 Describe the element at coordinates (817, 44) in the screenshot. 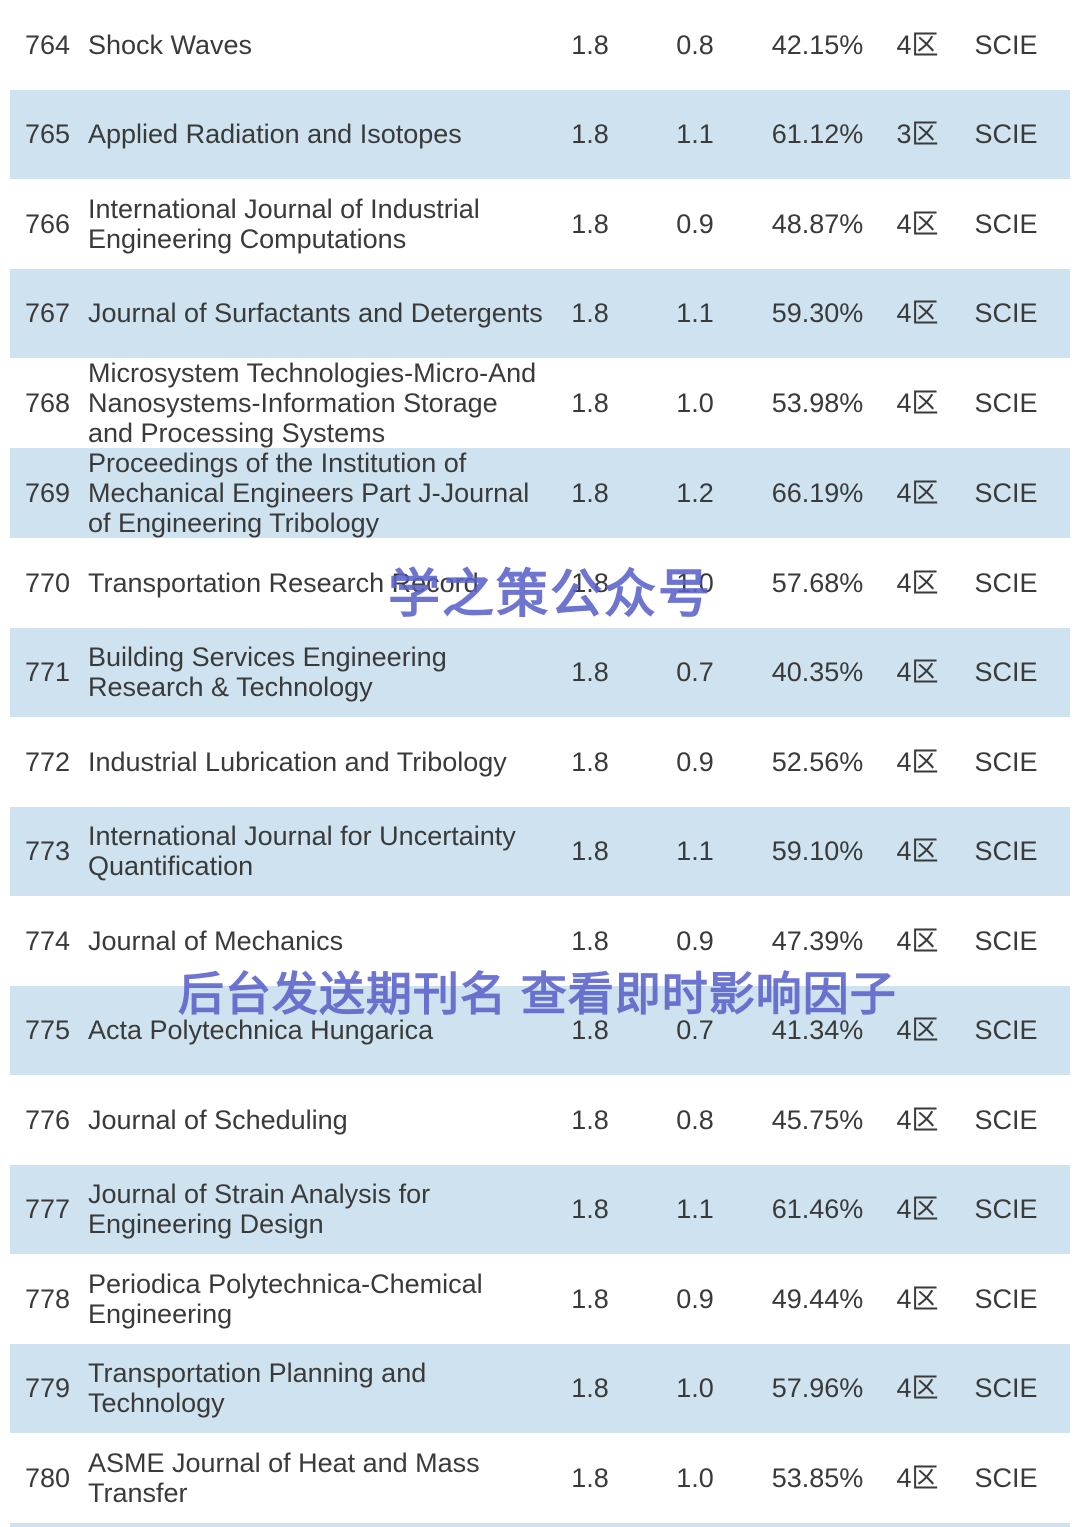

I see `journal-percentile: 42.15%` at that location.